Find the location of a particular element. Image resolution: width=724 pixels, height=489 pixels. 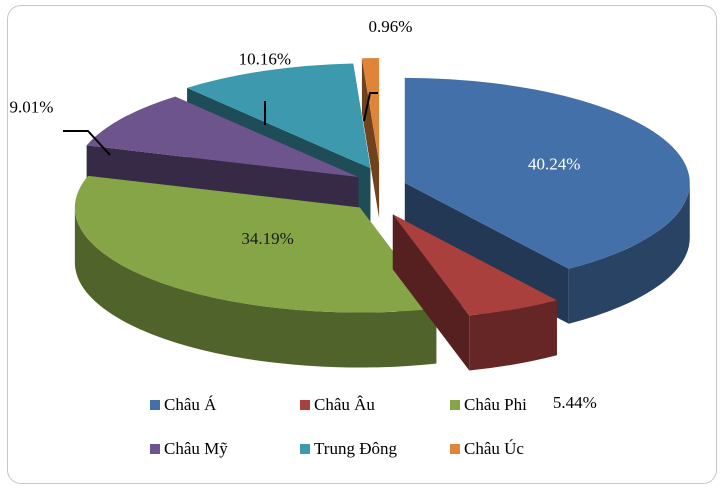

pie-slice-top-chau-phi is located at coordinates (255, 244).